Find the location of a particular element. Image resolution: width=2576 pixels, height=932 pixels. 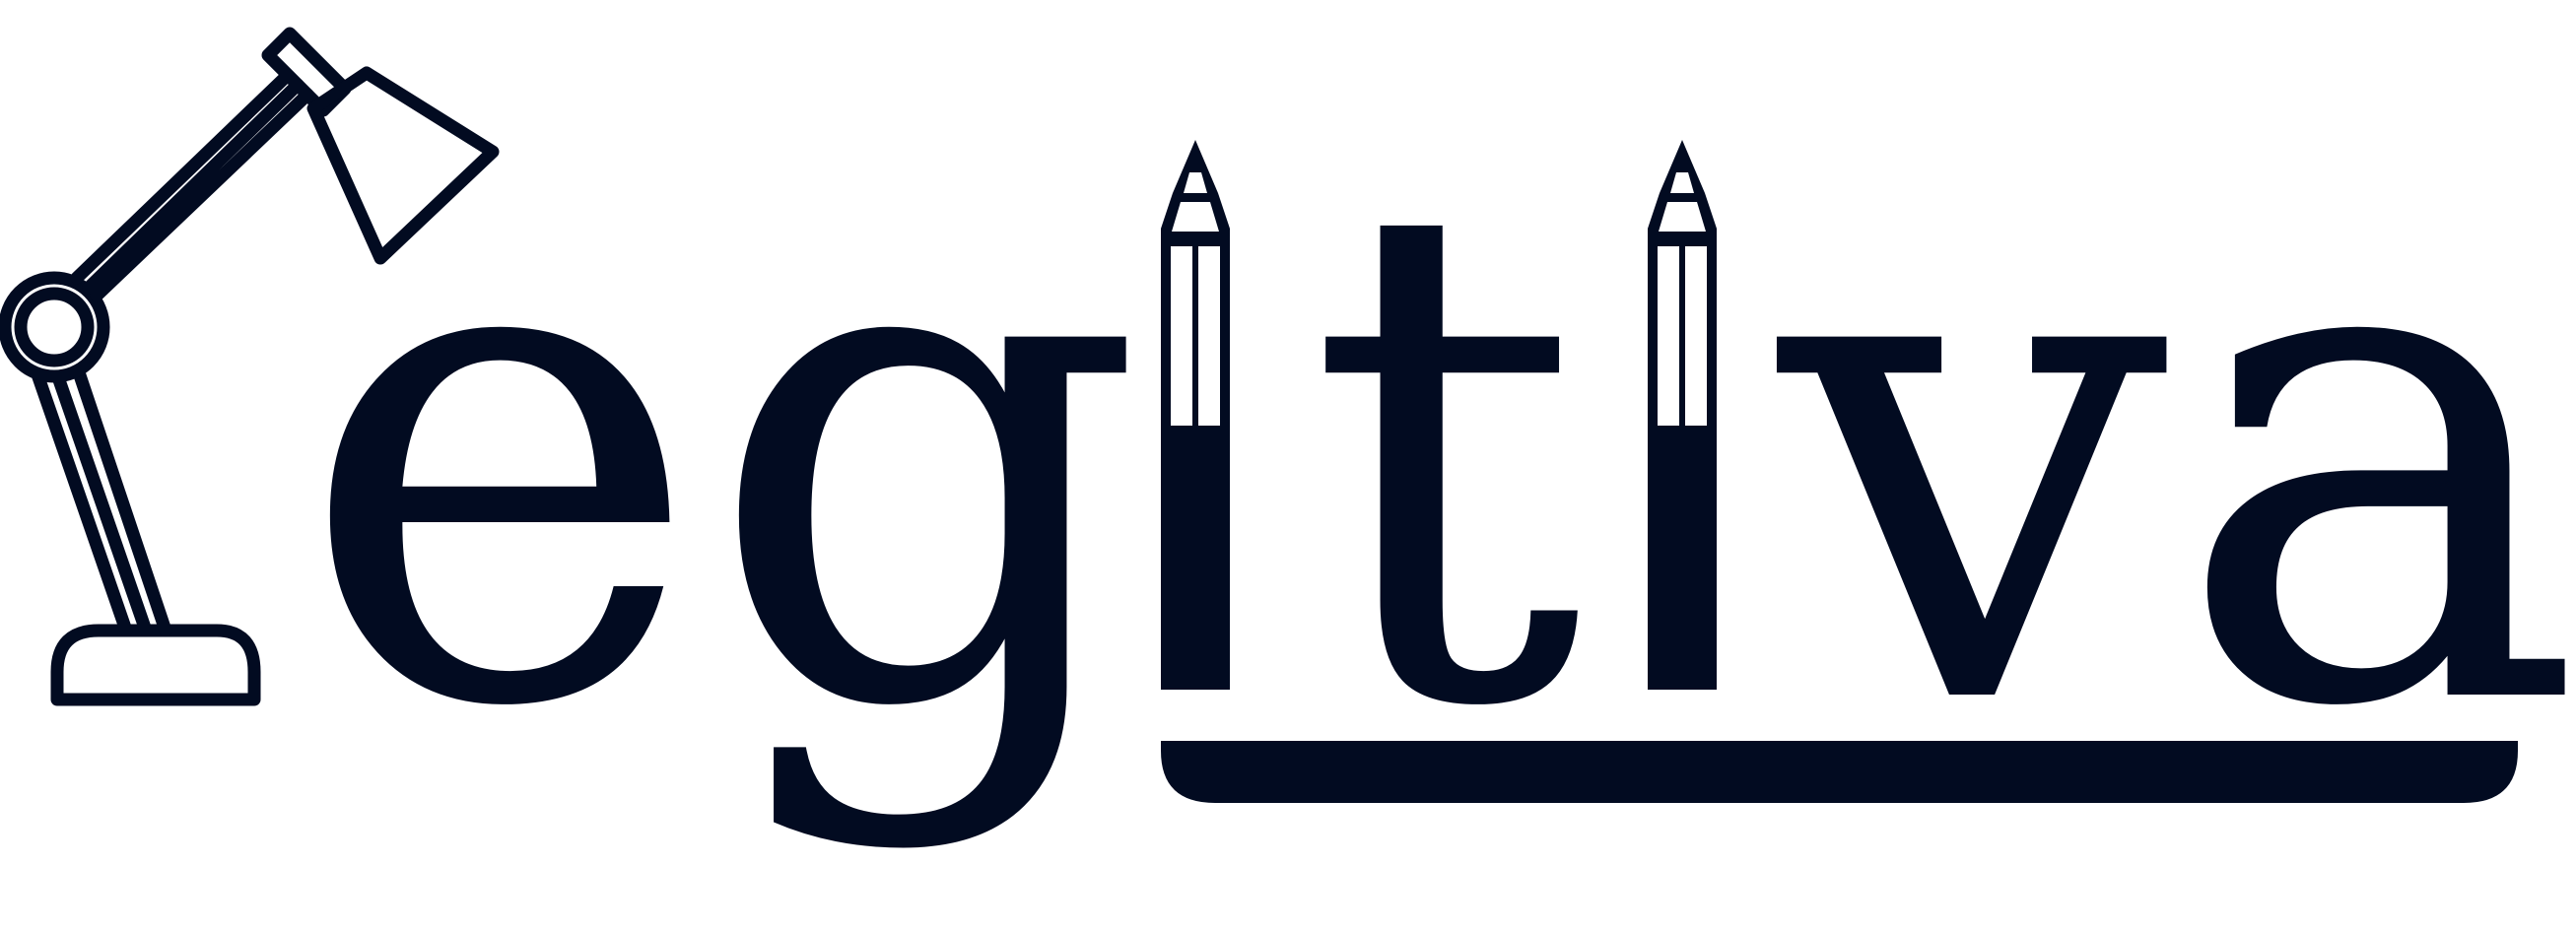

letter-v: v is located at coordinates (1968, 457).